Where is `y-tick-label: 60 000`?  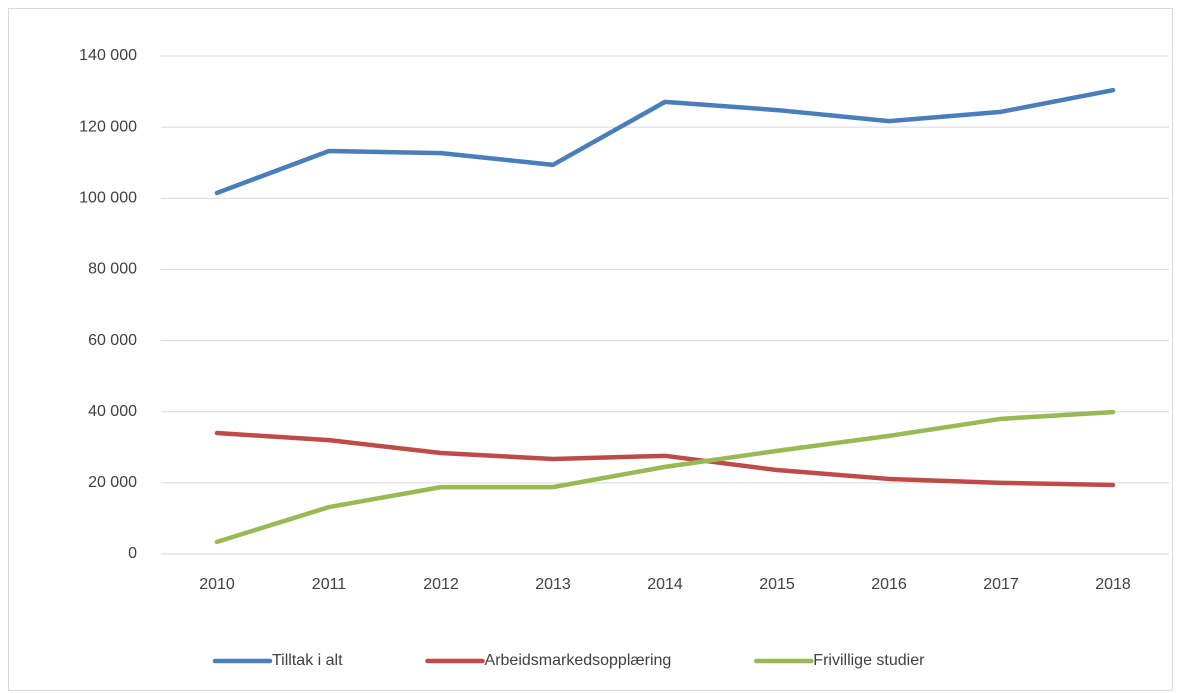 y-tick-label: 60 000 is located at coordinates (112, 340).